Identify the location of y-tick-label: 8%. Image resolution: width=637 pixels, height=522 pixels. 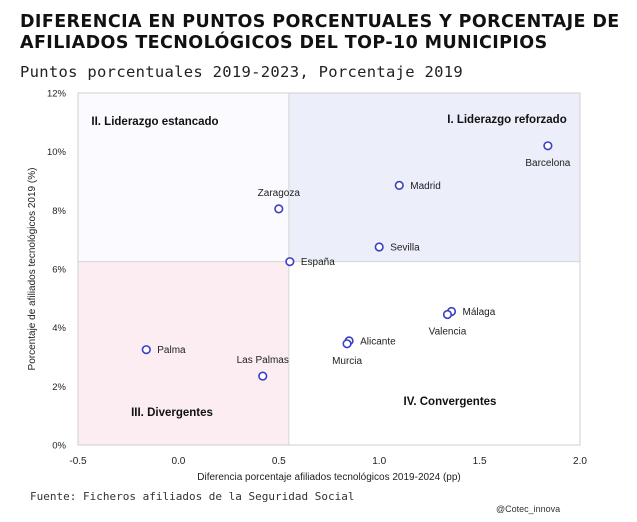
(59, 211).